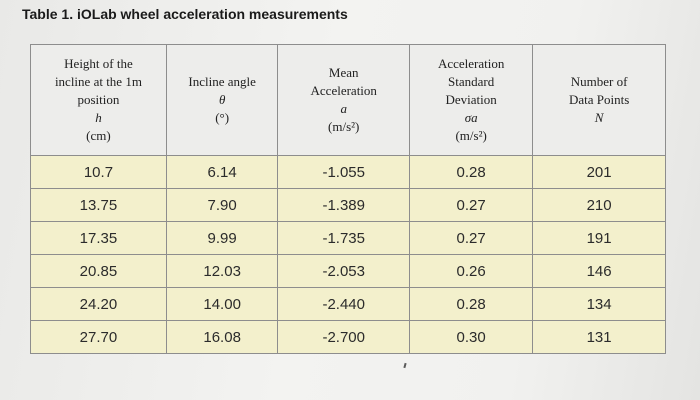 This screenshot has height=400, width=700. Describe the element at coordinates (344, 205) in the screenshot. I see `cell-mean-acceleration: -1.389` at that location.